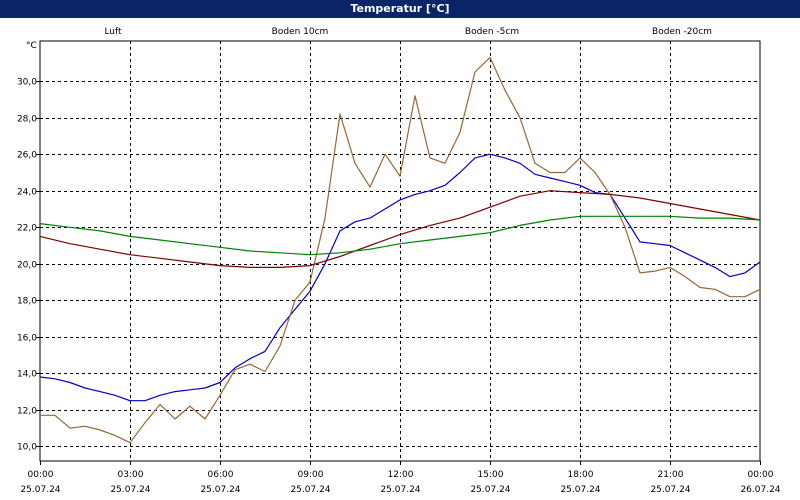 The image size is (800, 500). Describe the element at coordinates (300, 32) in the screenshot. I see `legend-entry: Boden 10cm` at that location.